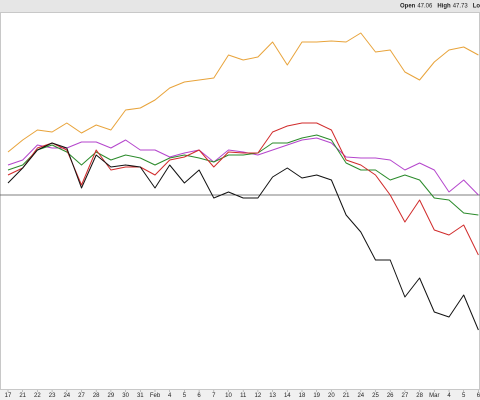 The image size is (480, 400). I want to click on x-tick-label: 26, so click(390, 396).